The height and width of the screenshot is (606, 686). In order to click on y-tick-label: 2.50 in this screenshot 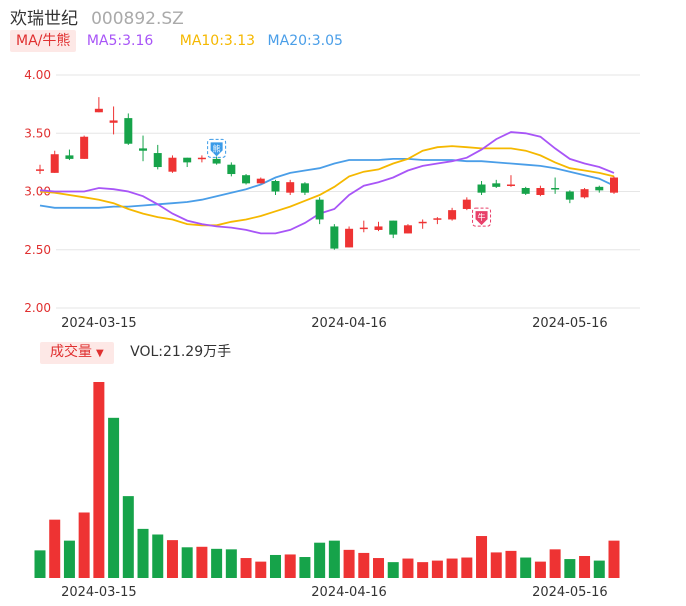, I will do `click(37, 250)`.